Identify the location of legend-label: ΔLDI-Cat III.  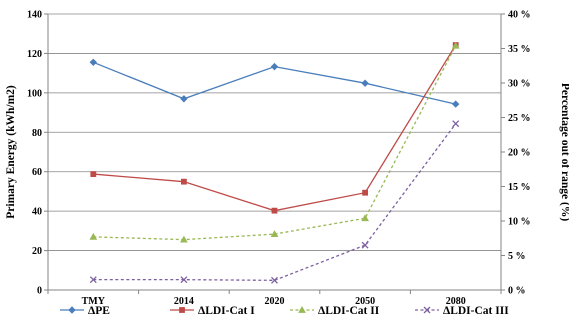
(476, 311).